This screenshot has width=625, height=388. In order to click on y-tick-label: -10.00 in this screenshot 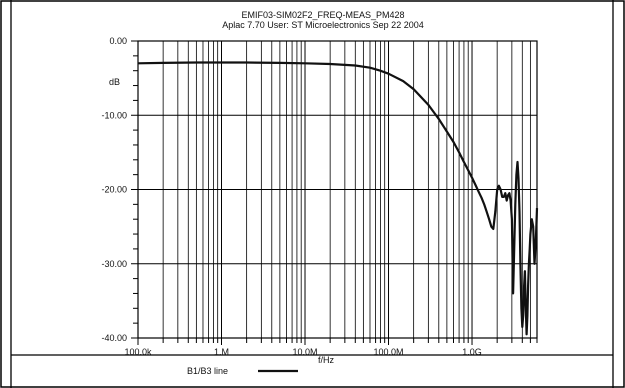, I will do `click(114, 115)`.